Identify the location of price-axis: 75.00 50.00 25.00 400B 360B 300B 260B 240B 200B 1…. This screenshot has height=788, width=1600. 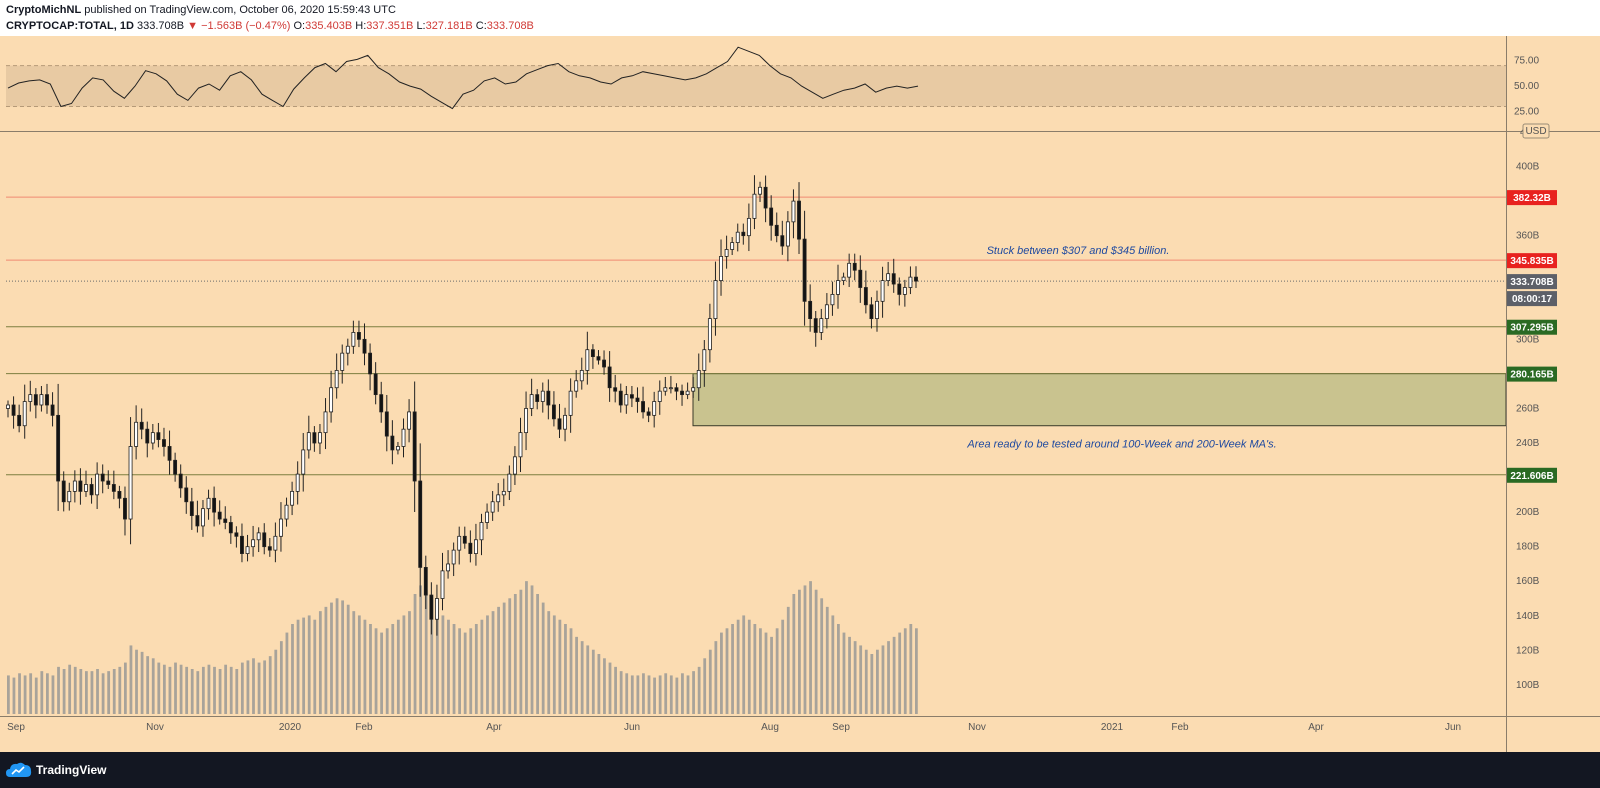
(1532, 394).